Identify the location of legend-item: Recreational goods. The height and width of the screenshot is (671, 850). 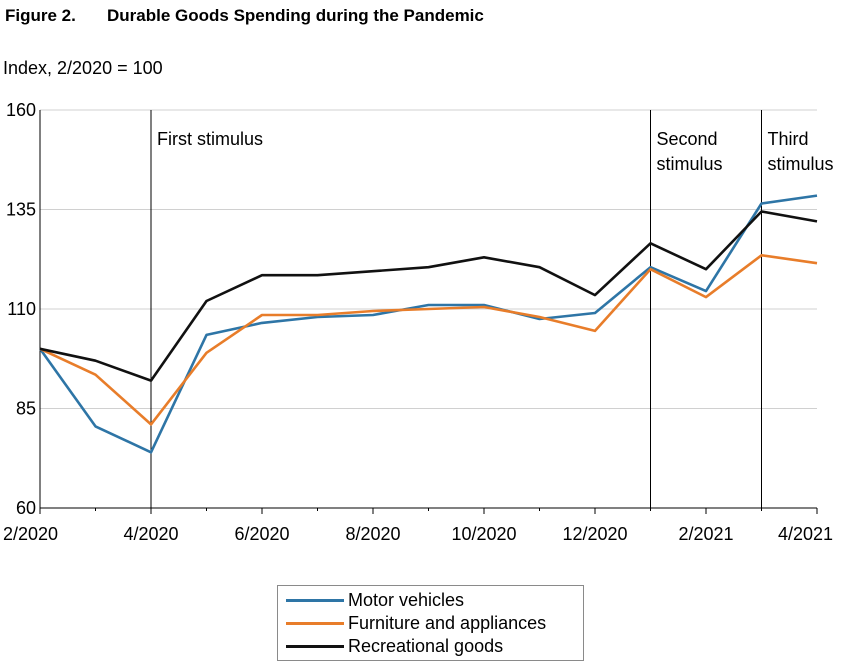
(434, 646).